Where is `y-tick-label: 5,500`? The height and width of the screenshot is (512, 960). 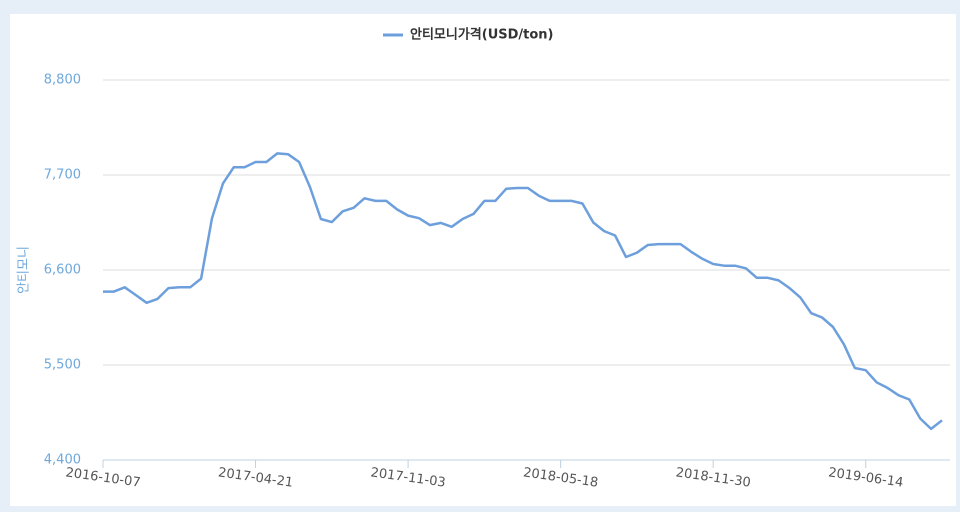
y-tick-label: 5,500 is located at coordinates (62, 365).